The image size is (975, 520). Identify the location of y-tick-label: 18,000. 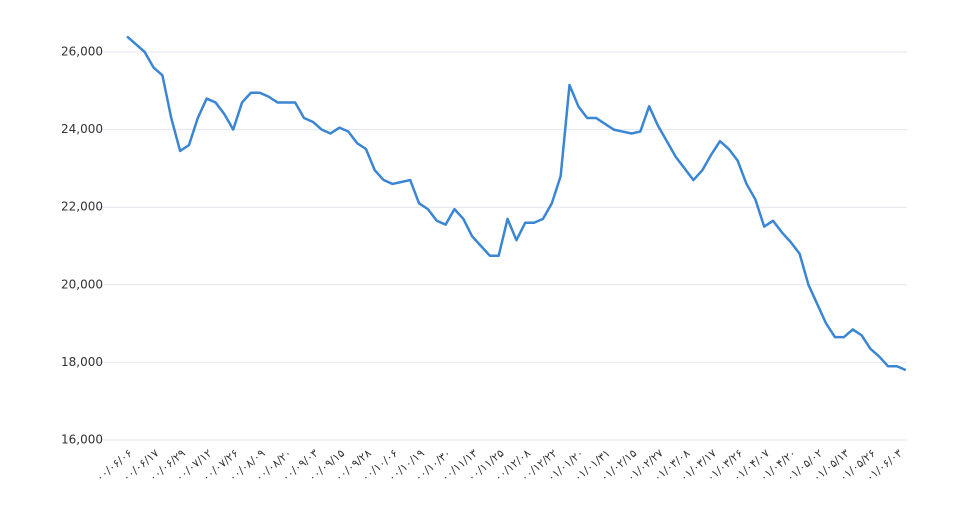
(82, 362).